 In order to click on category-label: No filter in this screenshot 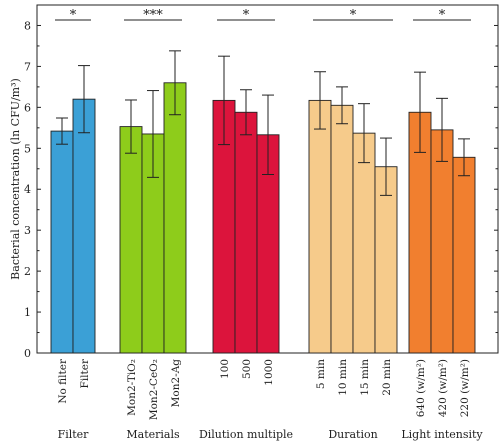, I will do `click(63, 381)`.